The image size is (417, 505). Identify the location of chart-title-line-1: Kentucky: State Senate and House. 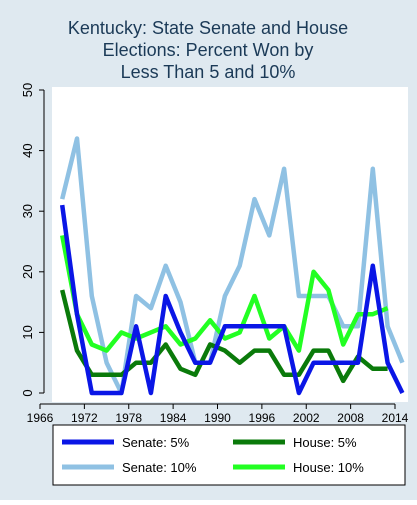
(208, 28).